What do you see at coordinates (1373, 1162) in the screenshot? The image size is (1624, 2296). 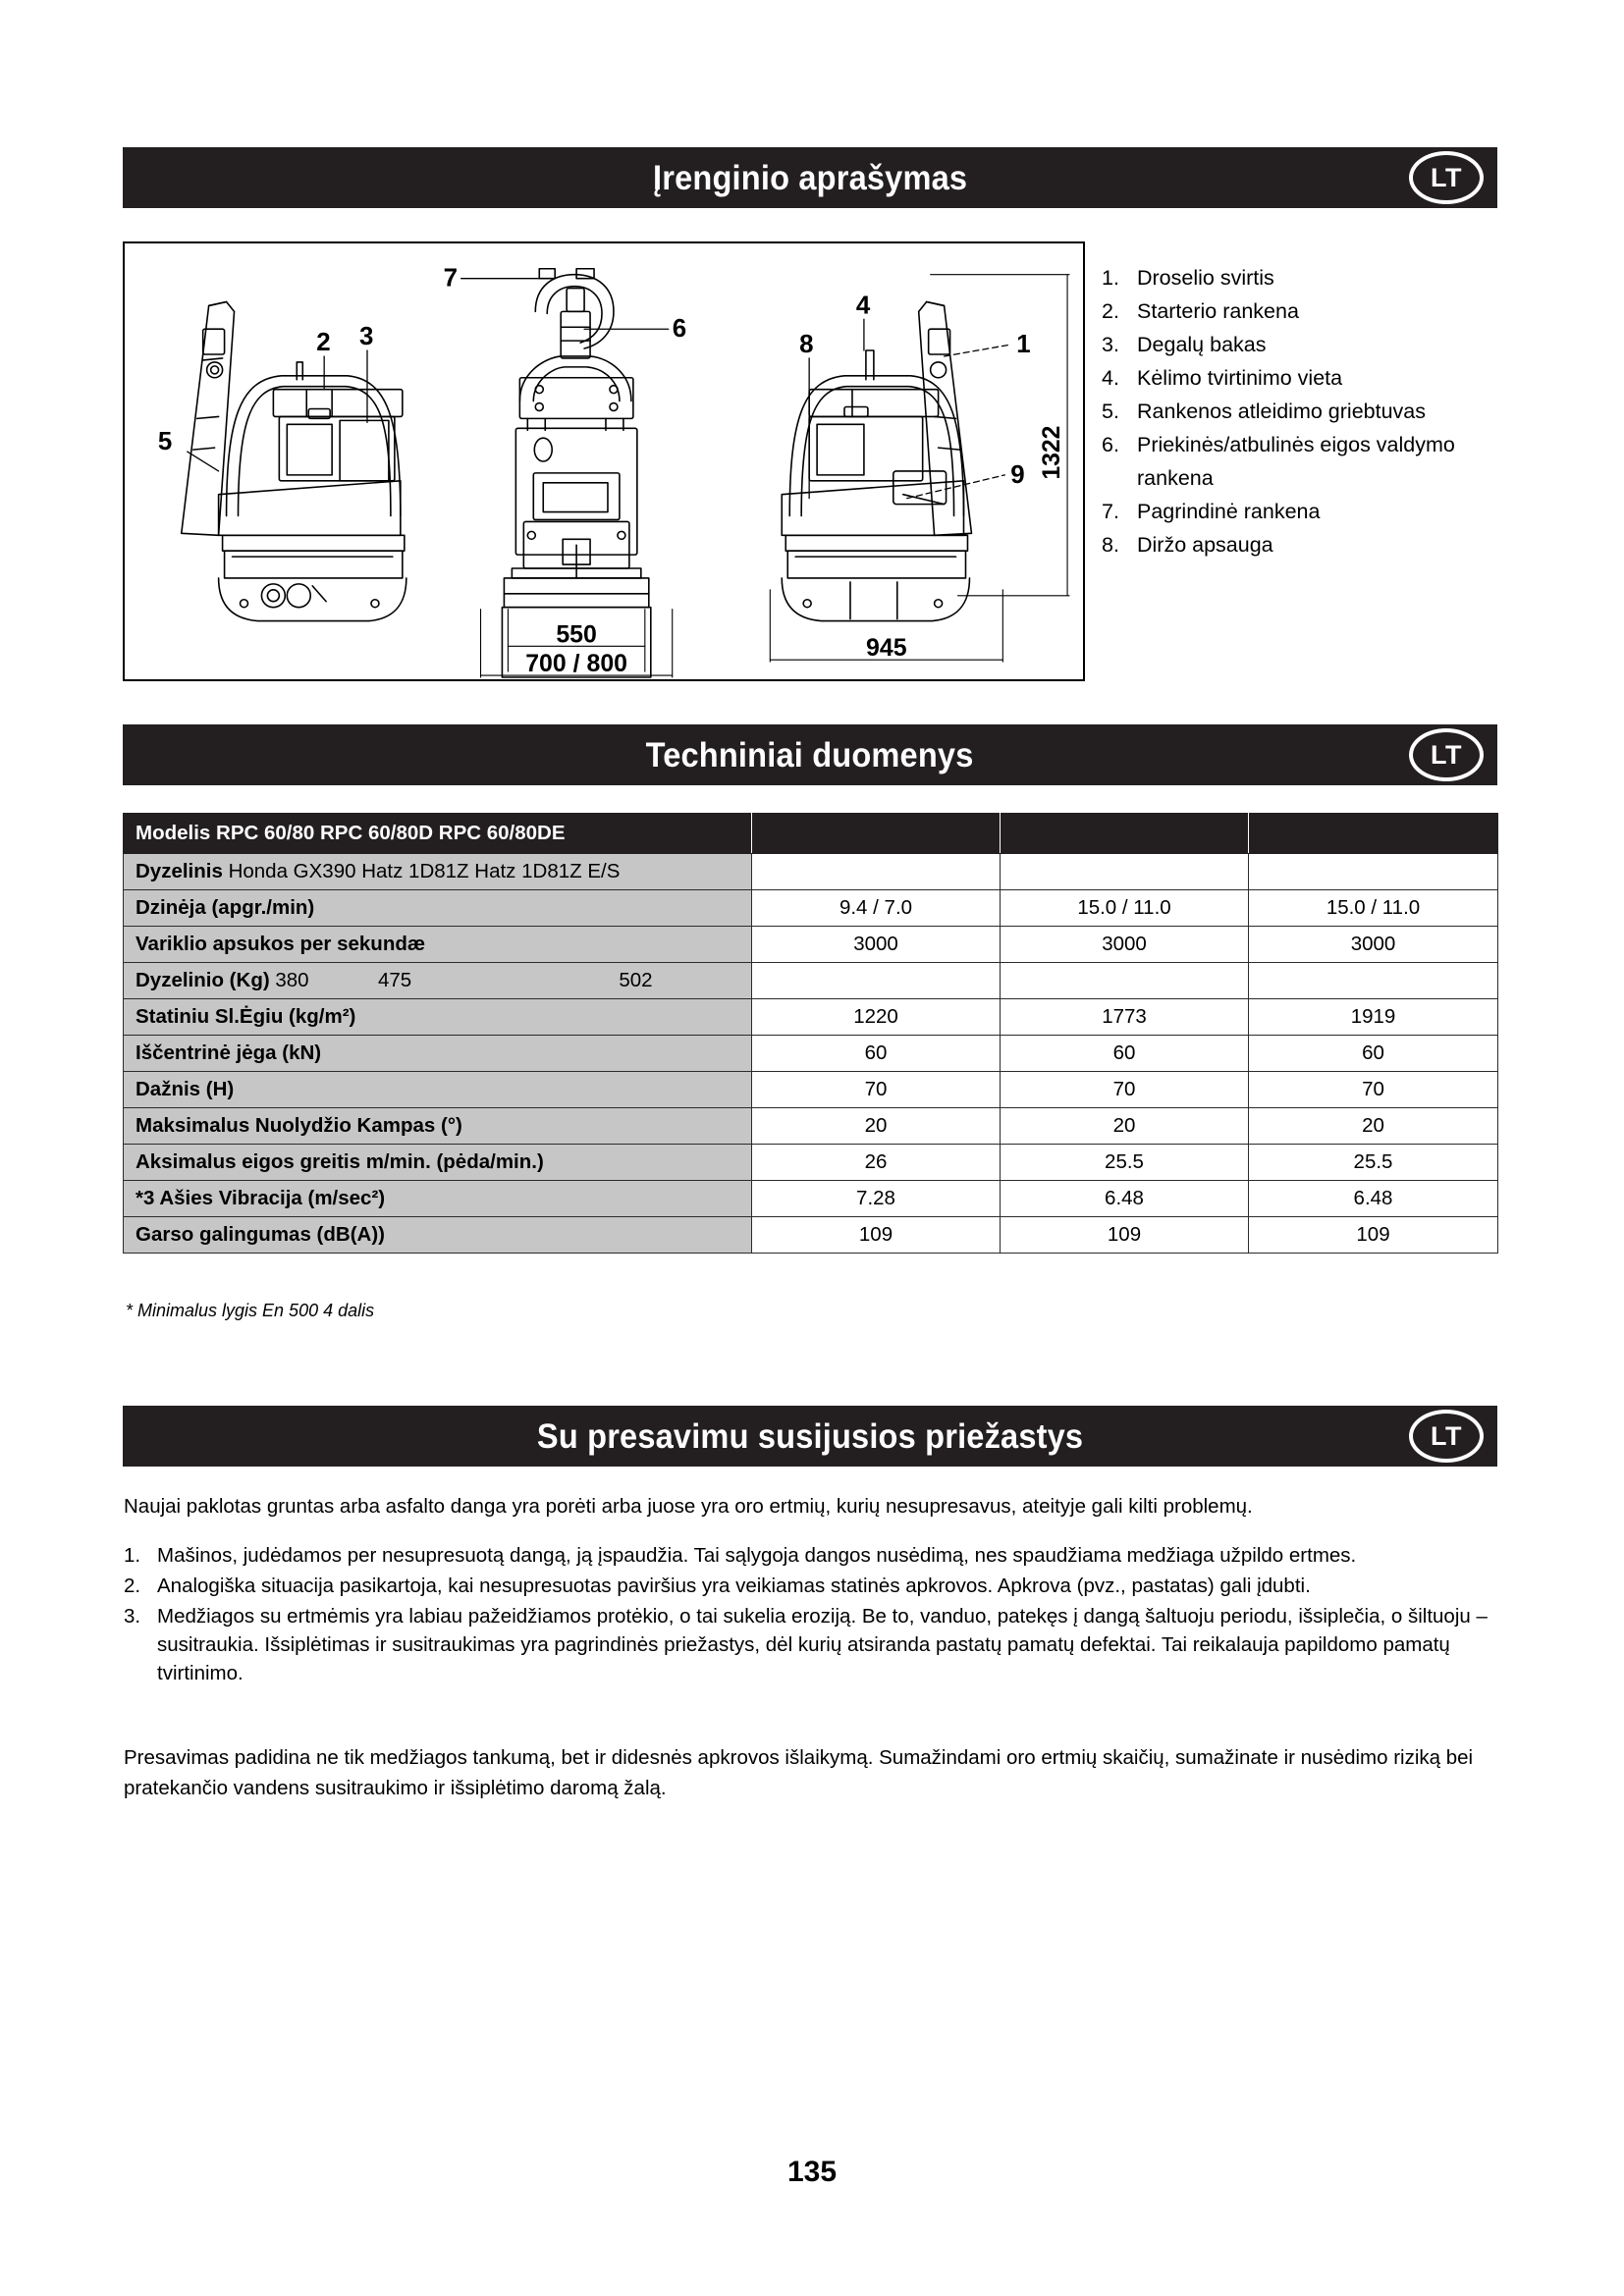 I see `row-value-3: 25.5` at bounding box center [1373, 1162].